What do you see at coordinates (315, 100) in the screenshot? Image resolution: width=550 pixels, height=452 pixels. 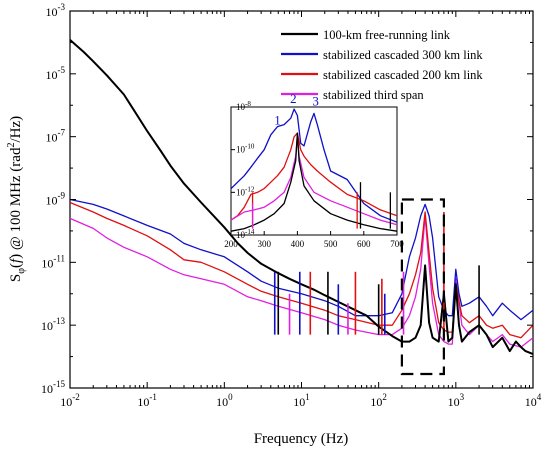 I see `inset-peak-label-3: 3` at bounding box center [315, 100].